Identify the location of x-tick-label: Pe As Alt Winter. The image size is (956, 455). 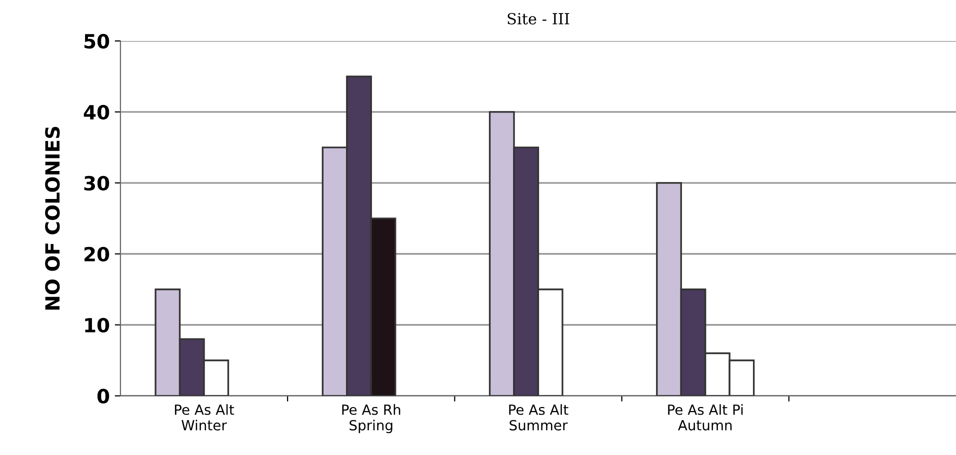
(204, 417).